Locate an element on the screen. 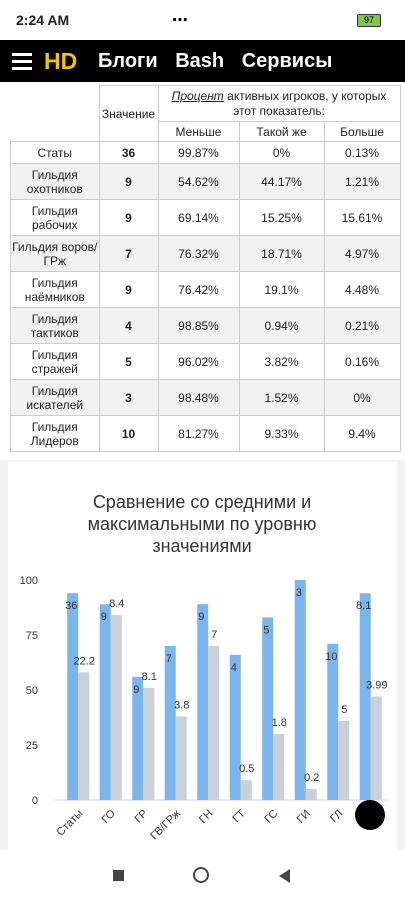 This screenshot has height=900, width=405. cell: 76.42% is located at coordinates (198, 289).